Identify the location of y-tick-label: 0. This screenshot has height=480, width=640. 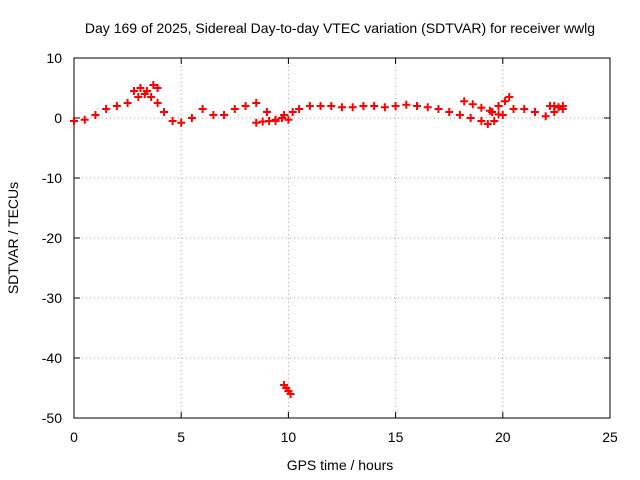
(58, 118).